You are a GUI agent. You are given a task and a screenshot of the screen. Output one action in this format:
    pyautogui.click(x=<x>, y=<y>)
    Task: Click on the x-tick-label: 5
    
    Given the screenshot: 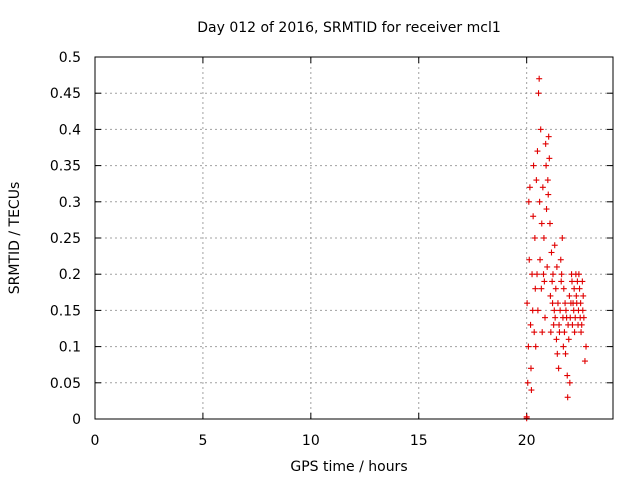 What is the action you would take?
    pyautogui.click(x=202, y=441)
    